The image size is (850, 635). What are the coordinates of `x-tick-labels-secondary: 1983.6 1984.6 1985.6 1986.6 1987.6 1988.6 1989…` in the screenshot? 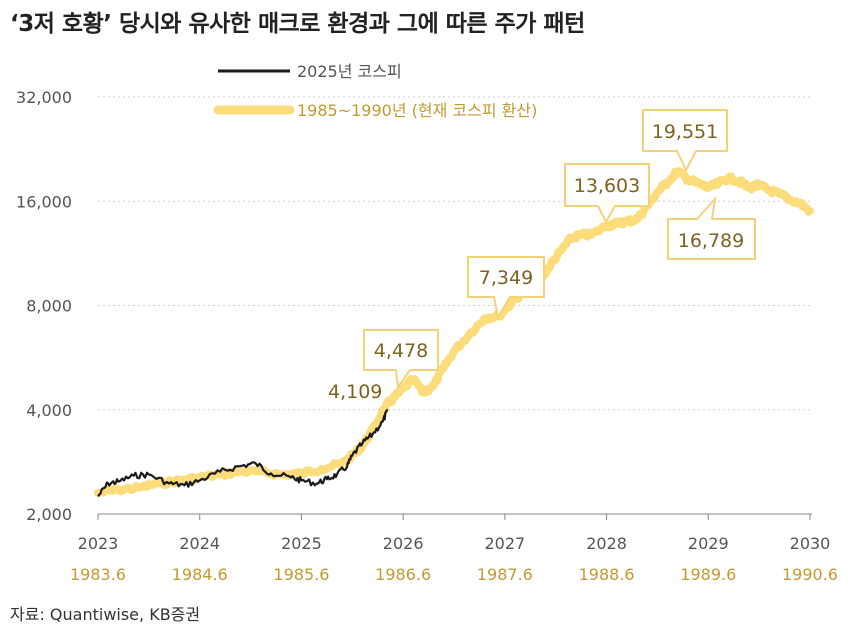 It's located at (454, 574).